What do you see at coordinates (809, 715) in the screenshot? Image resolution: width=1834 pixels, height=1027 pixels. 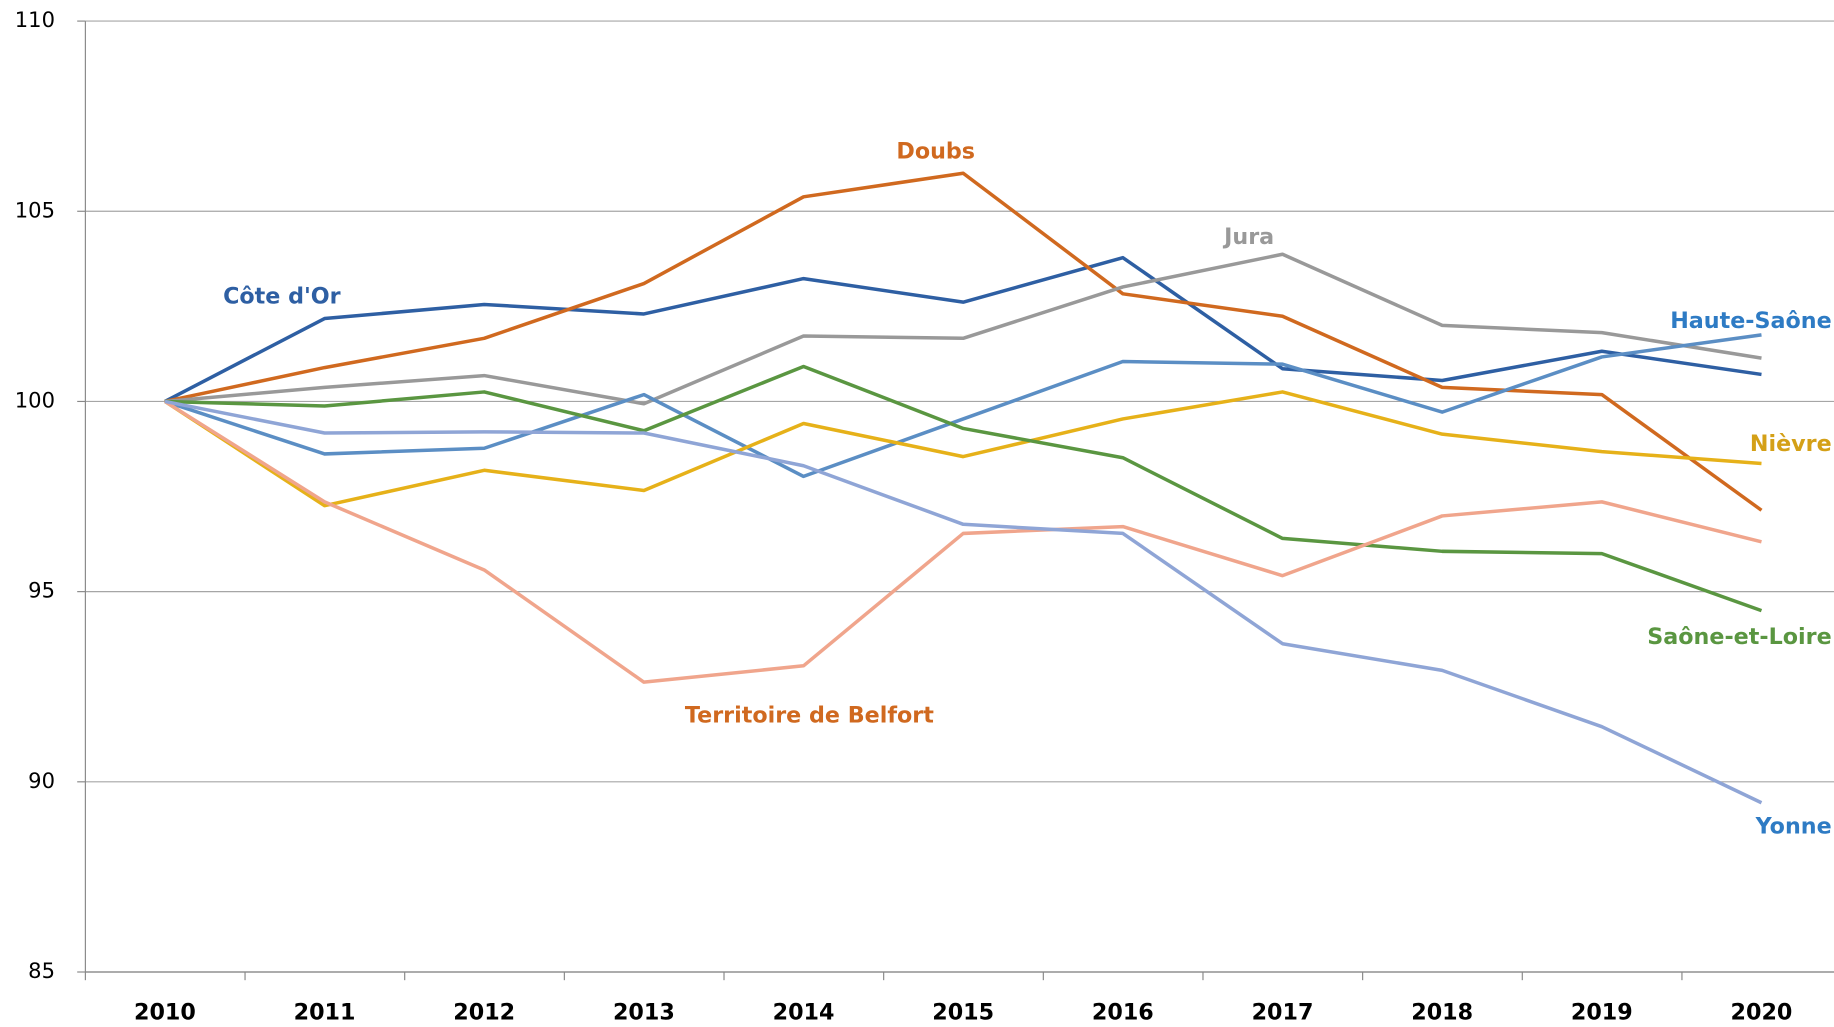 I see `series-label: Territoire de Belfort` at bounding box center [809, 715].